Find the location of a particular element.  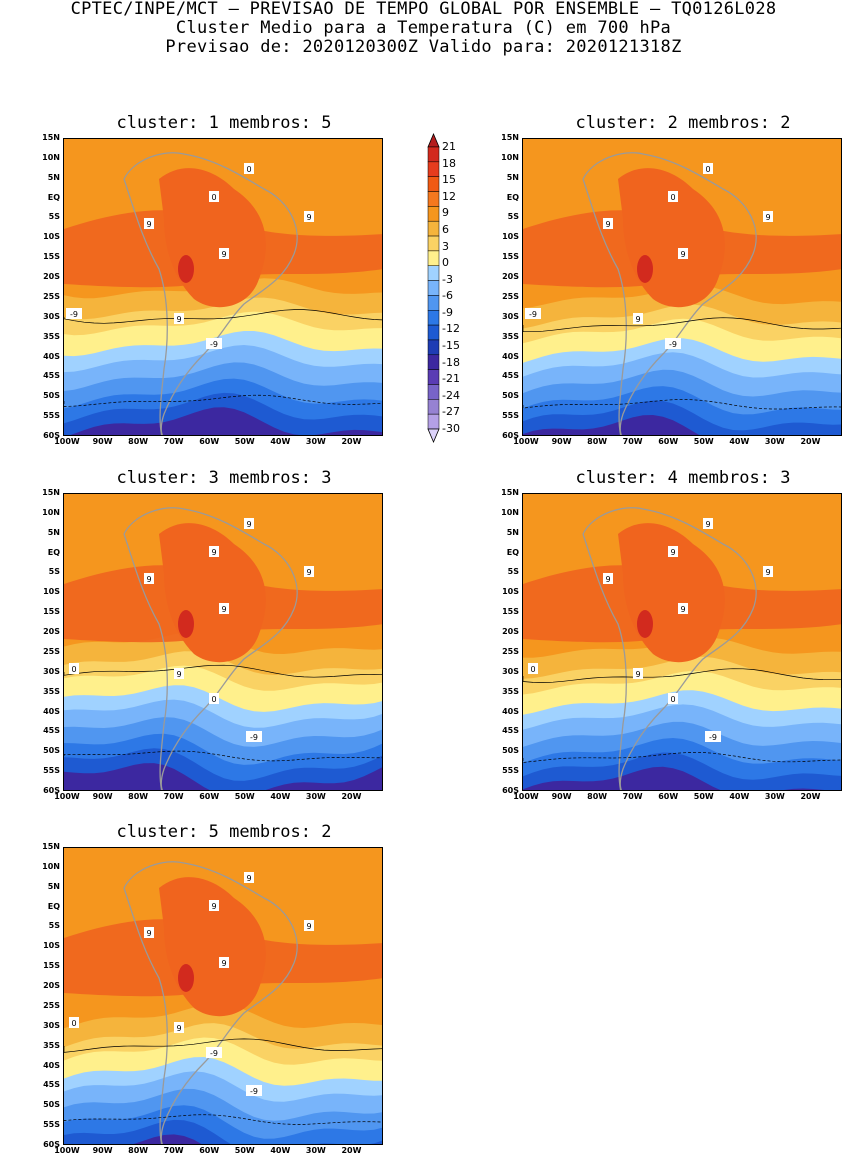

panel-5-lat-label: 45S is located at coordinates (51, 1085).